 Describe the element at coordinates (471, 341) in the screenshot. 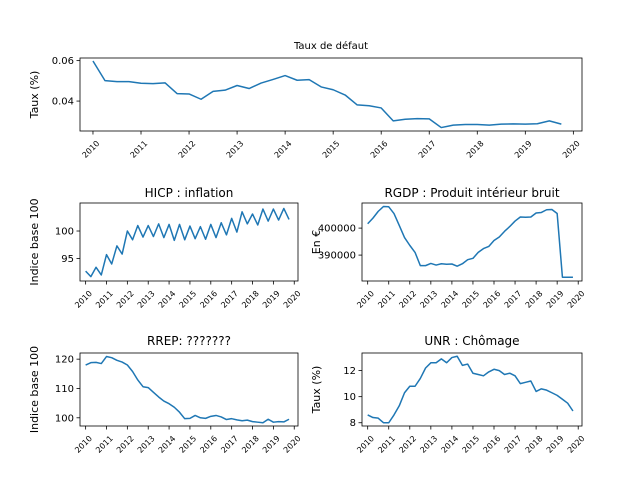

I see `chart-title: UNR : Chômage` at that location.